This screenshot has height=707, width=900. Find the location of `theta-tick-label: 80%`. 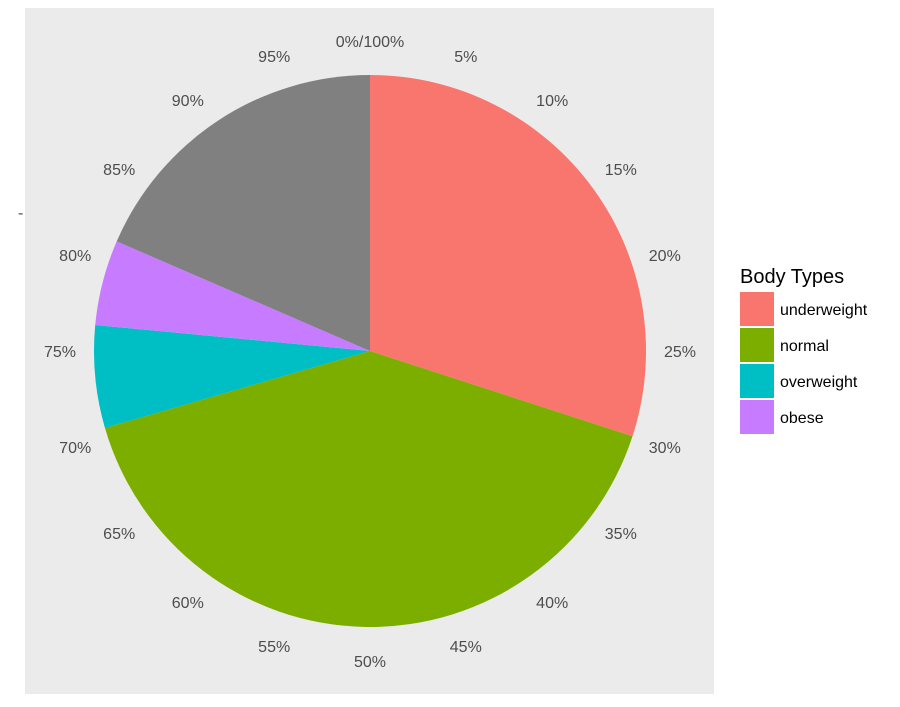

theta-tick-label: 80% is located at coordinates (75, 256).